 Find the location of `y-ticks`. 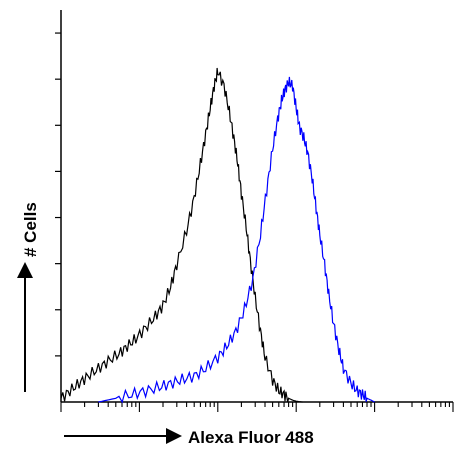

y-ticks is located at coordinates (58, 194).